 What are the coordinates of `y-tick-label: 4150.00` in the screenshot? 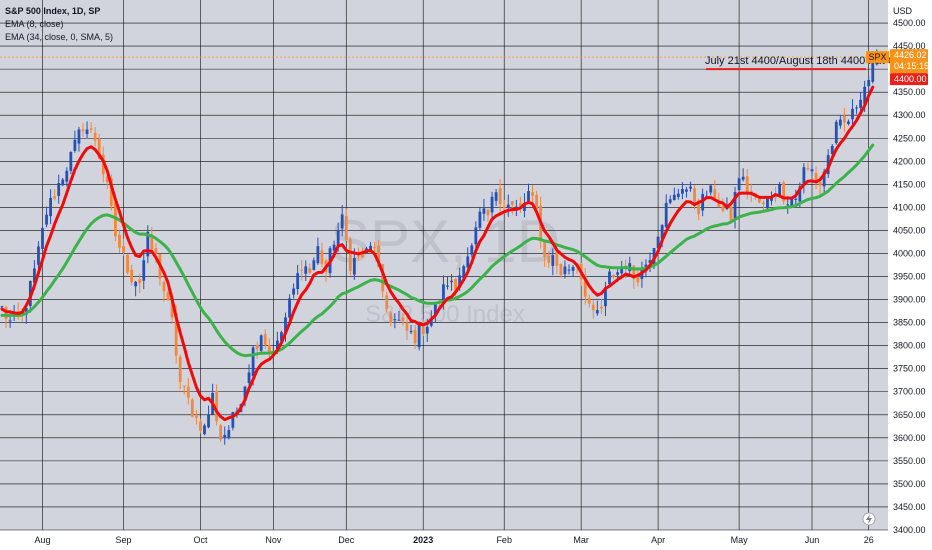 It's located at (909, 184).